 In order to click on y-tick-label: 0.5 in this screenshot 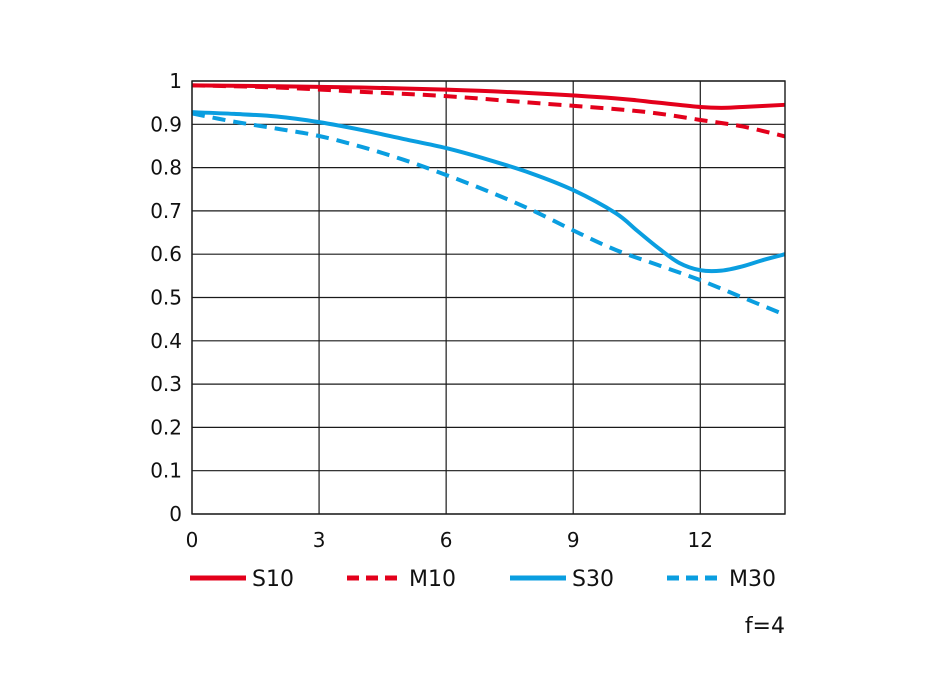, I will do `click(166, 298)`.